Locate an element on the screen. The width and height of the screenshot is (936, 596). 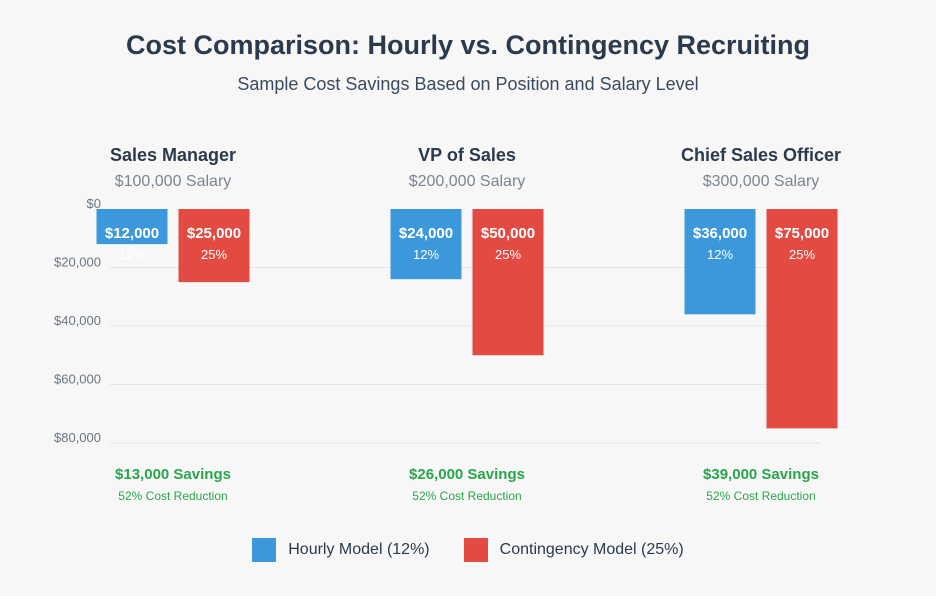
legend-label-hourly: Hourly Model (12%) is located at coordinates (359, 549).